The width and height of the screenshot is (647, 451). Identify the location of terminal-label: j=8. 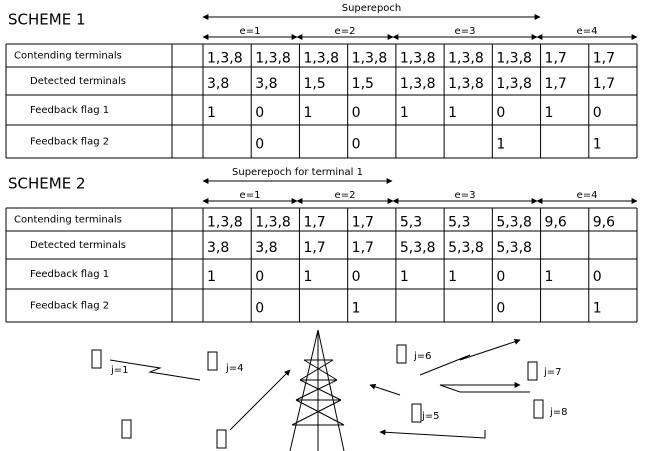
(558, 412).